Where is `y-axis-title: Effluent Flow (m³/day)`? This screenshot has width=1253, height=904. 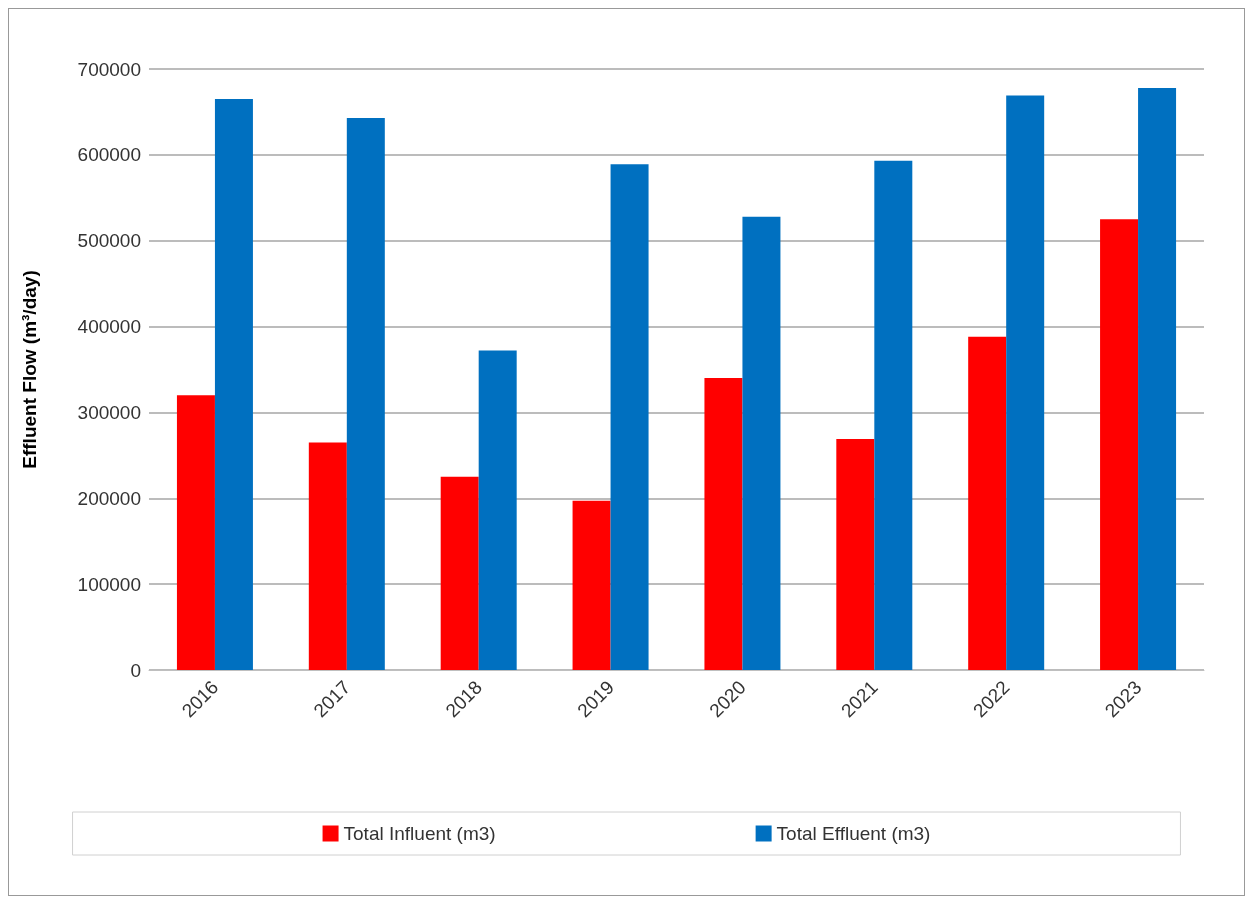 y-axis-title: Effluent Flow (m³/day) is located at coordinates (29, 369).